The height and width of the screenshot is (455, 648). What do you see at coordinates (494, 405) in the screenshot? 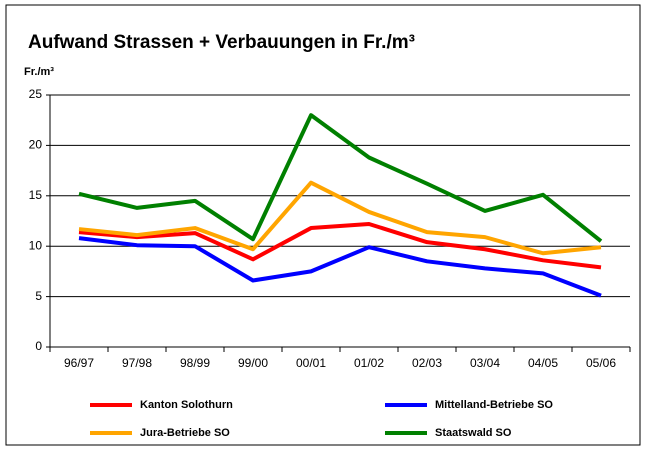
I see `legend-label: Mittelland-Betriebe SO` at bounding box center [494, 405].